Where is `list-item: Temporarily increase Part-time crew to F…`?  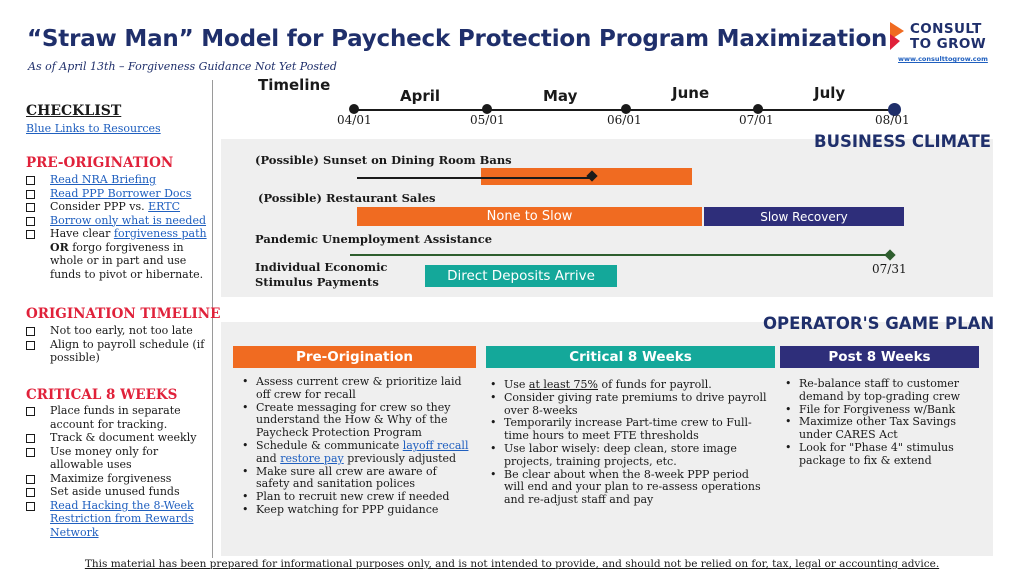 list-item: Temporarily increase Part-time crew to F… is located at coordinates (629, 430).